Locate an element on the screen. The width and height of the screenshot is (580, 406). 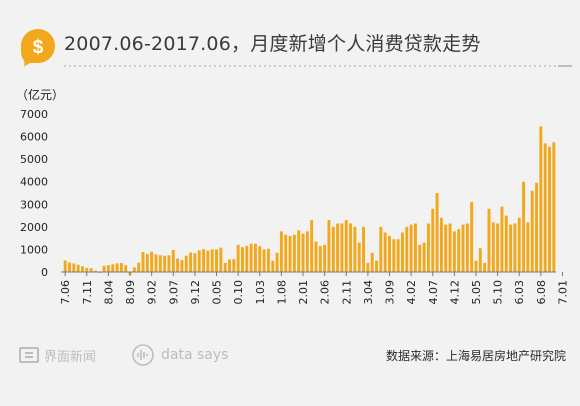
y-tick-label: 4000 is located at coordinates (34, 182).